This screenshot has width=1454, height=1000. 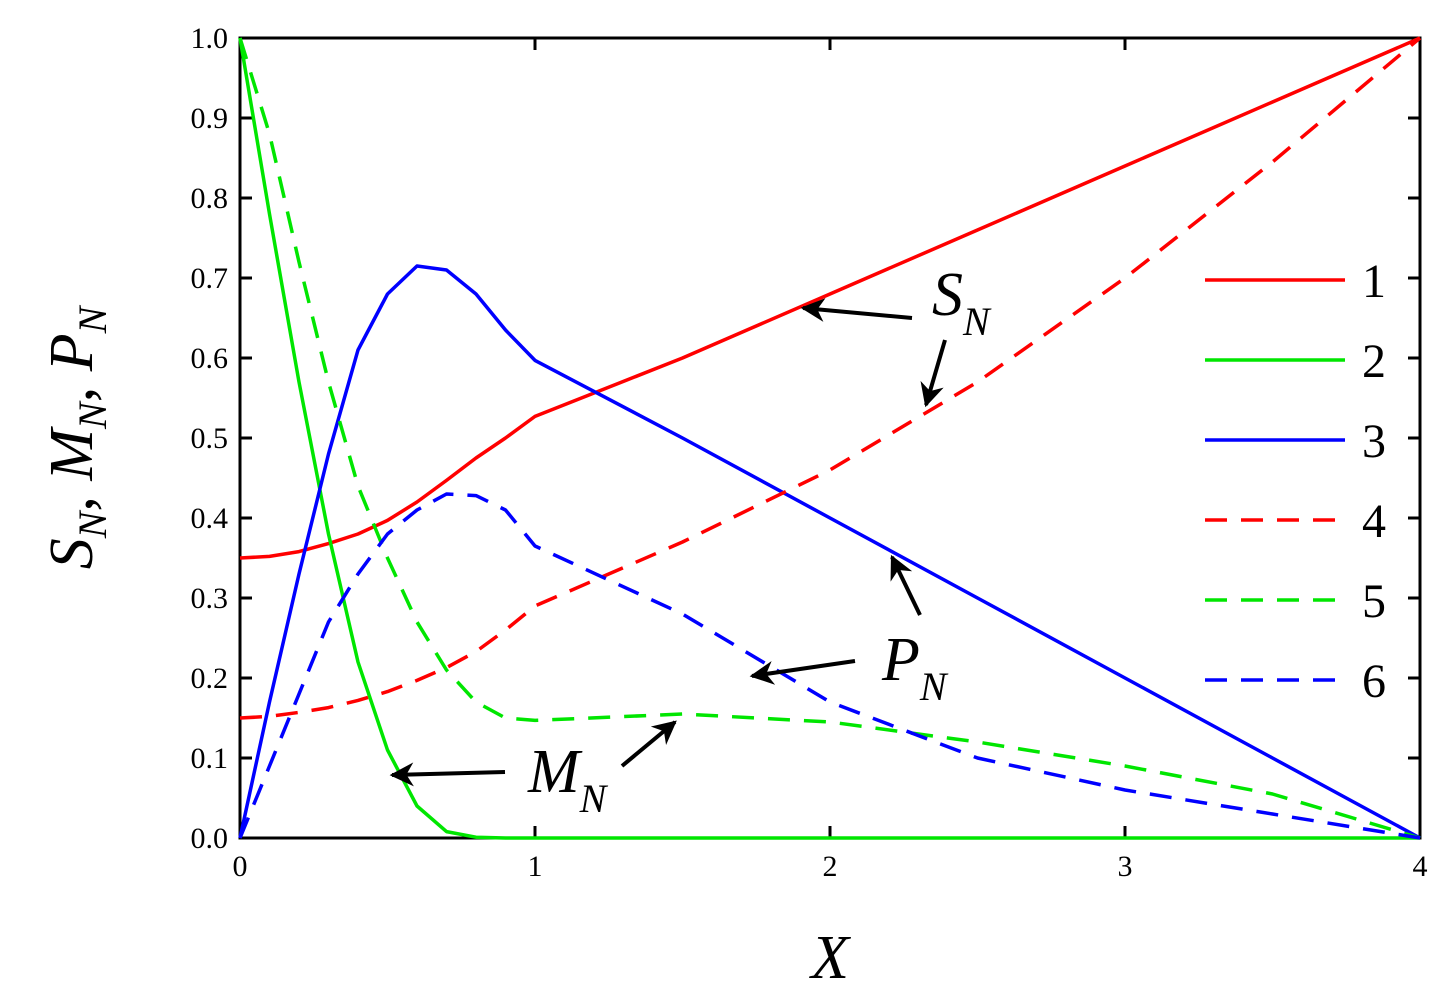 I want to click on annotation: SN, so click(x=962, y=302).